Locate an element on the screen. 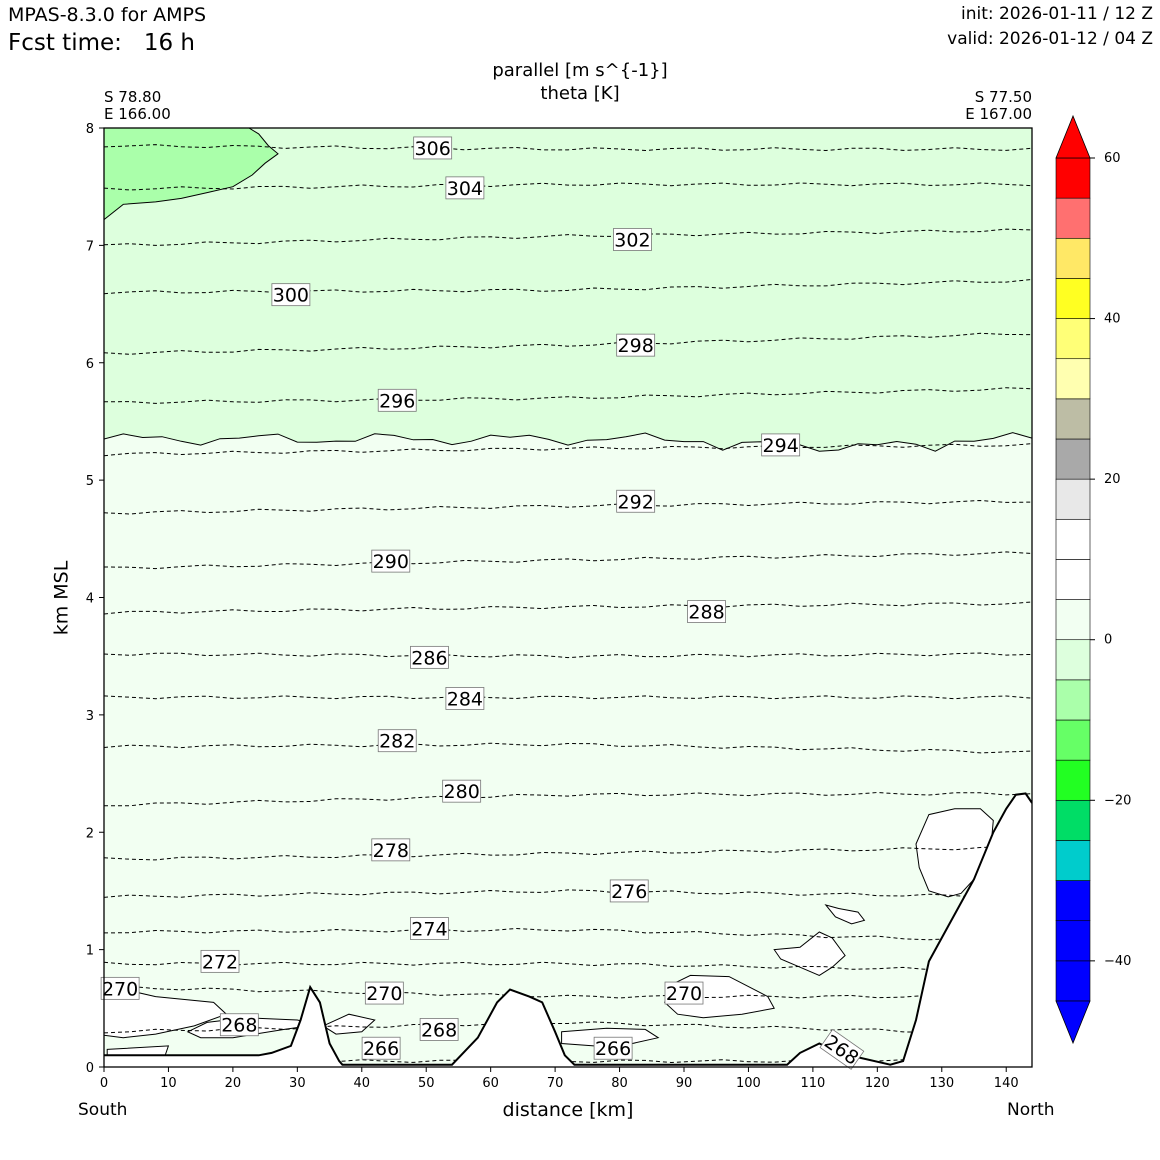 The height and width of the screenshot is (1160, 1160). model-name: MPAS-8.3.0 for AMPS is located at coordinates (107, 15).